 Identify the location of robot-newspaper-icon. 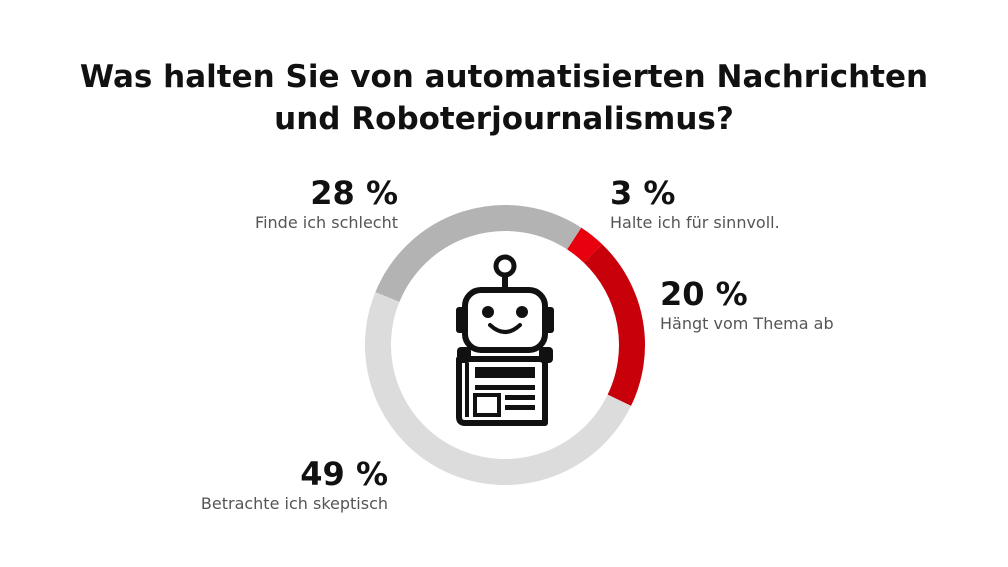
(505, 340).